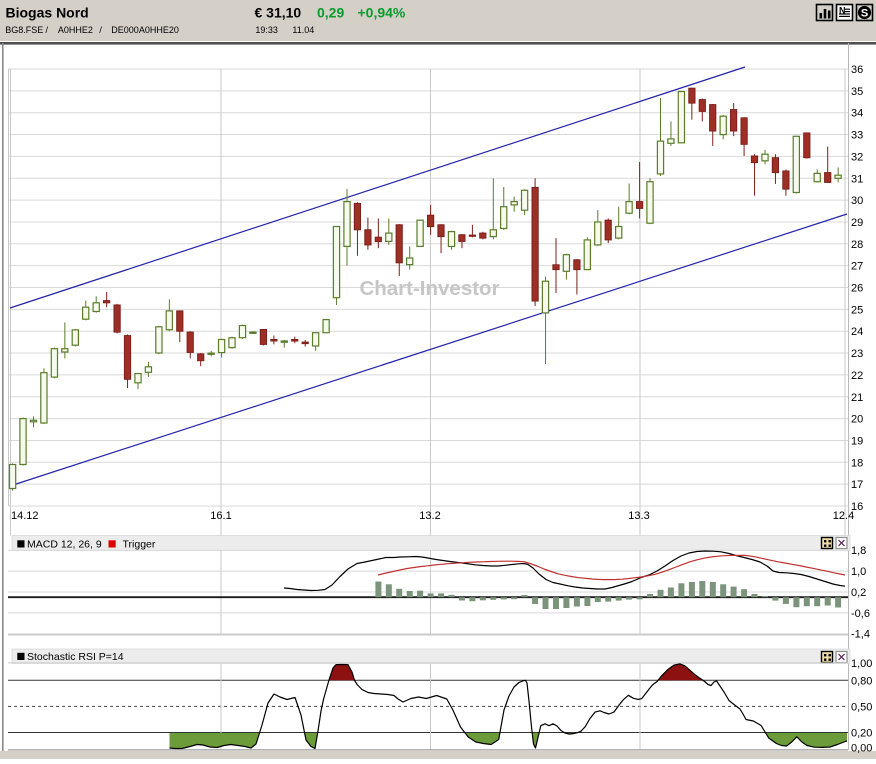 The image size is (876, 764). Describe the element at coordinates (857, 201) in the screenshot. I see `svg-text: 30` at that location.